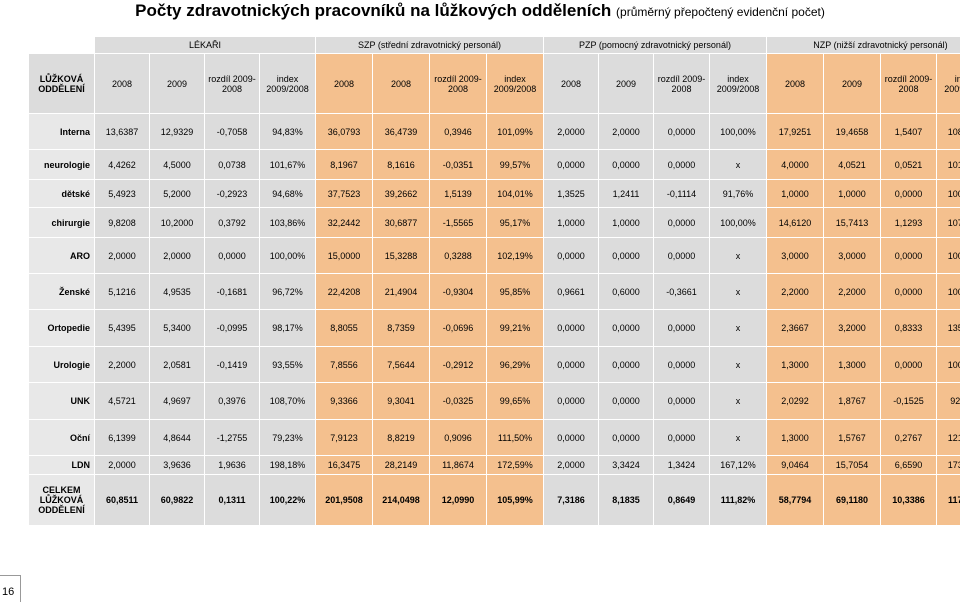 The image size is (960, 602). I want to click on row-label: Ženské, so click(62, 292).